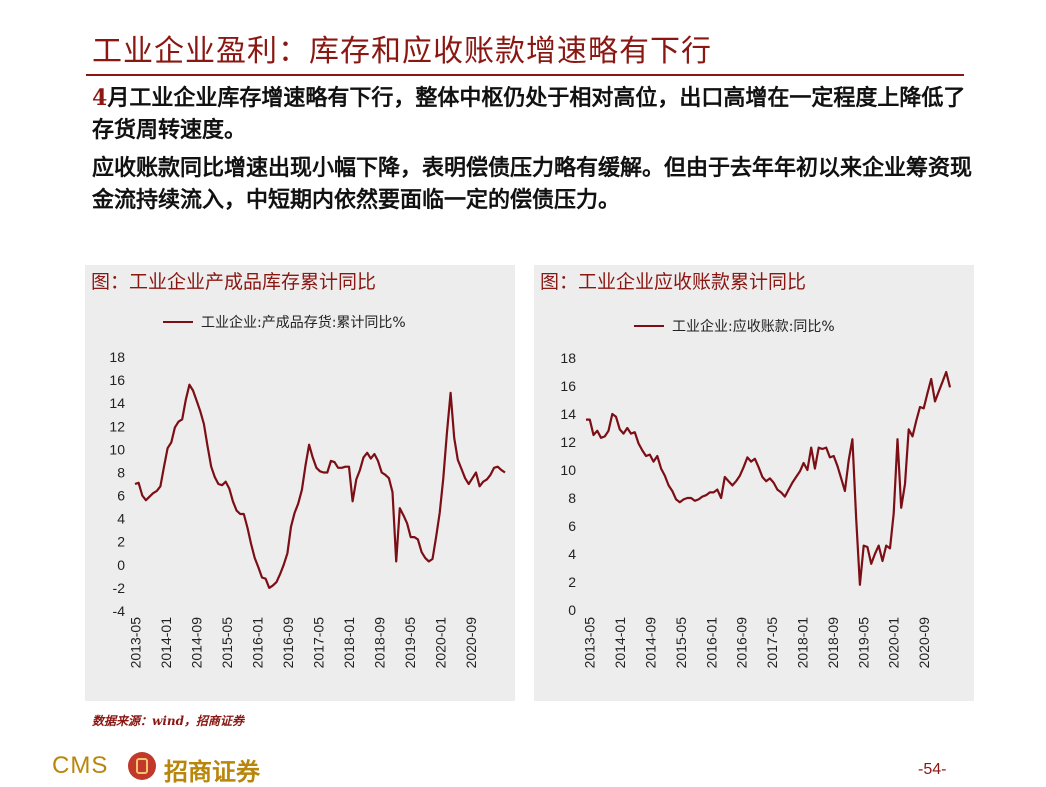 This screenshot has width=1046, height=787. Describe the element at coordinates (753, 326) in the screenshot. I see `legend-label: 工业企业:应收账款:同比%` at that location.